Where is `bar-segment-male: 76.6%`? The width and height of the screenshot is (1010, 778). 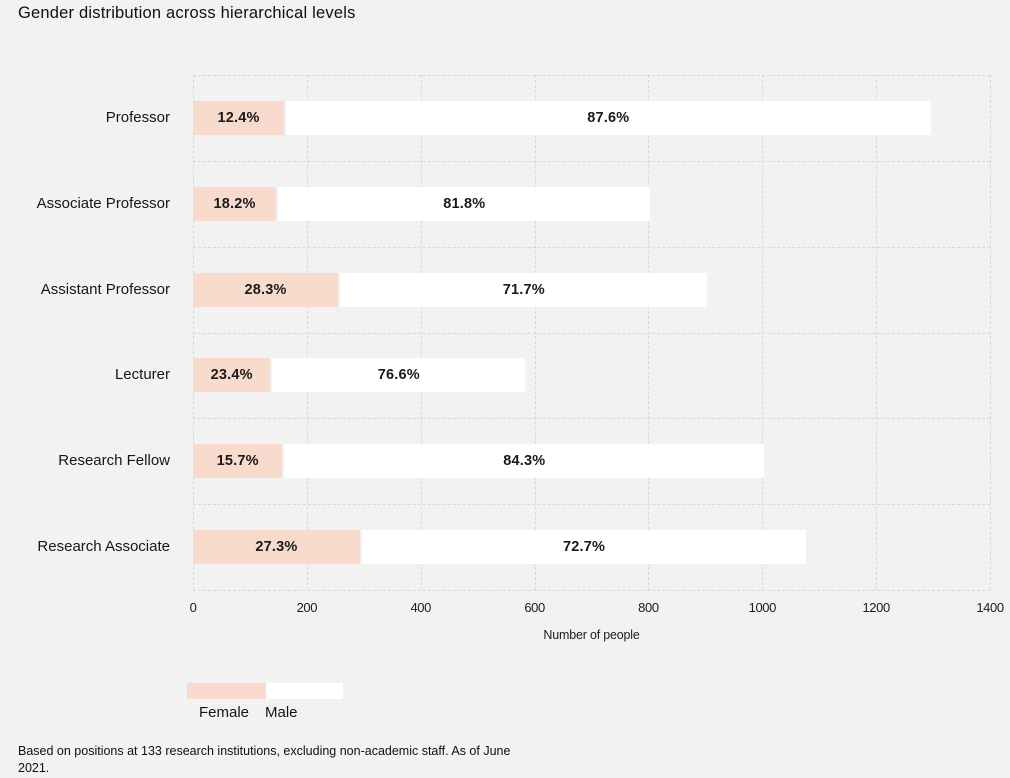
bar-segment-male: 76.6% is located at coordinates (399, 375).